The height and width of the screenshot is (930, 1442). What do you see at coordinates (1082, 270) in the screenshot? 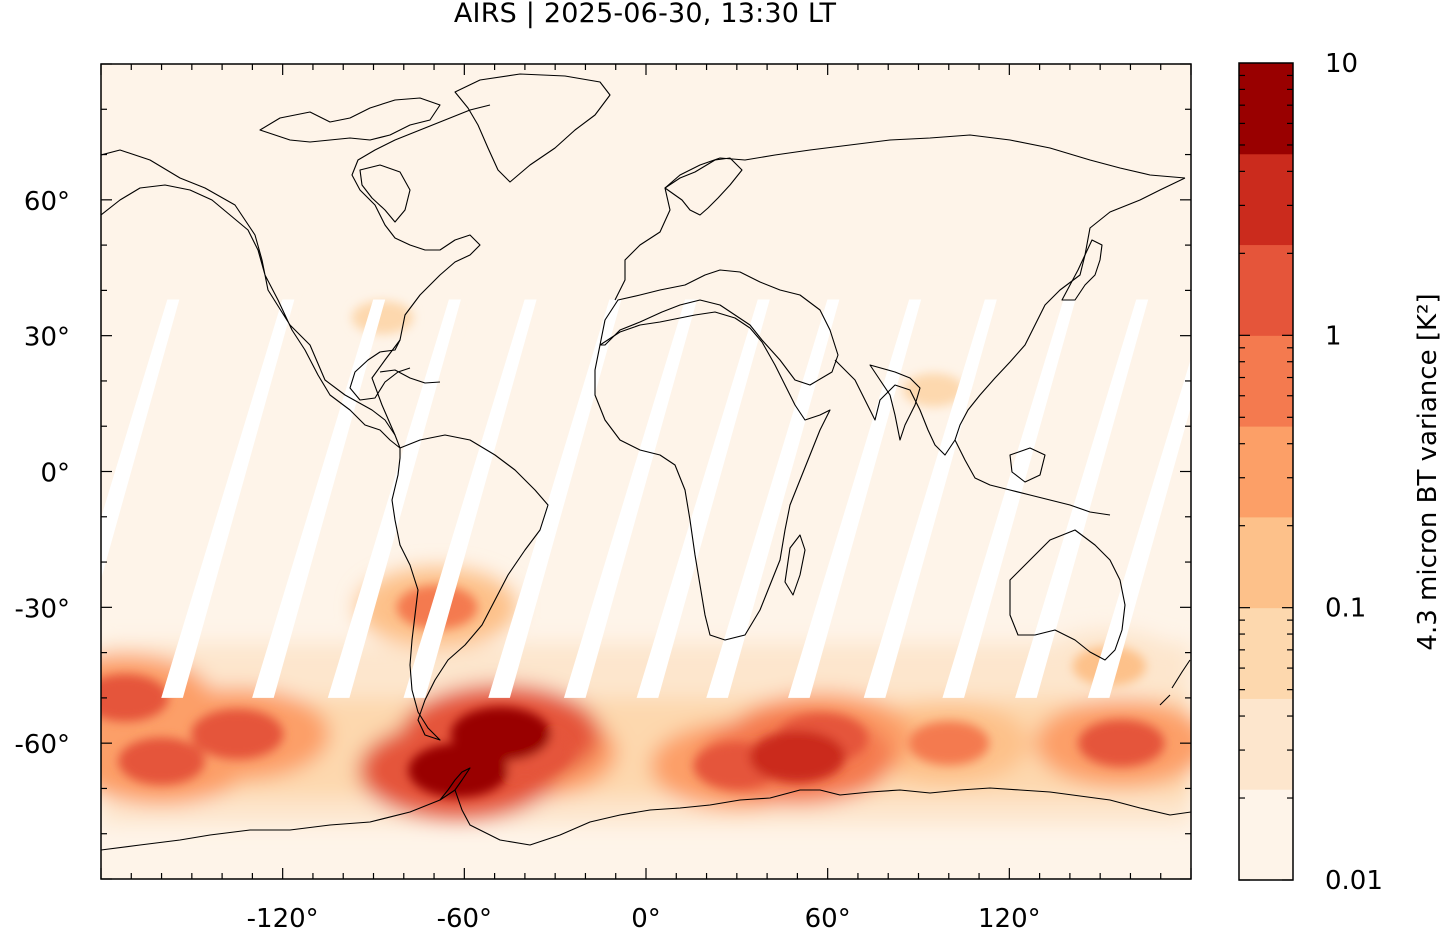
I see `coastline-japan` at bounding box center [1082, 270].